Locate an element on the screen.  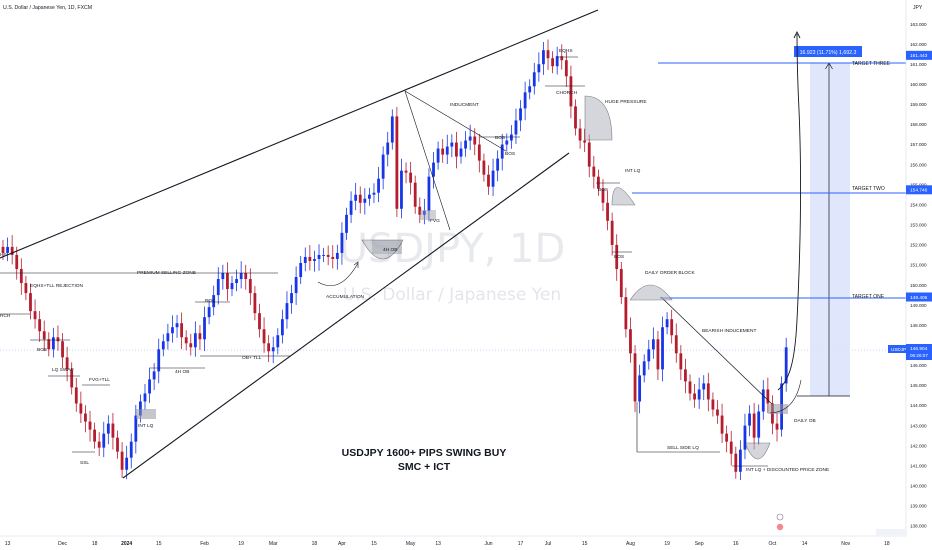
projection-label: 16.923 (11.71%) 1,692.3 is located at coordinates (828, 53).